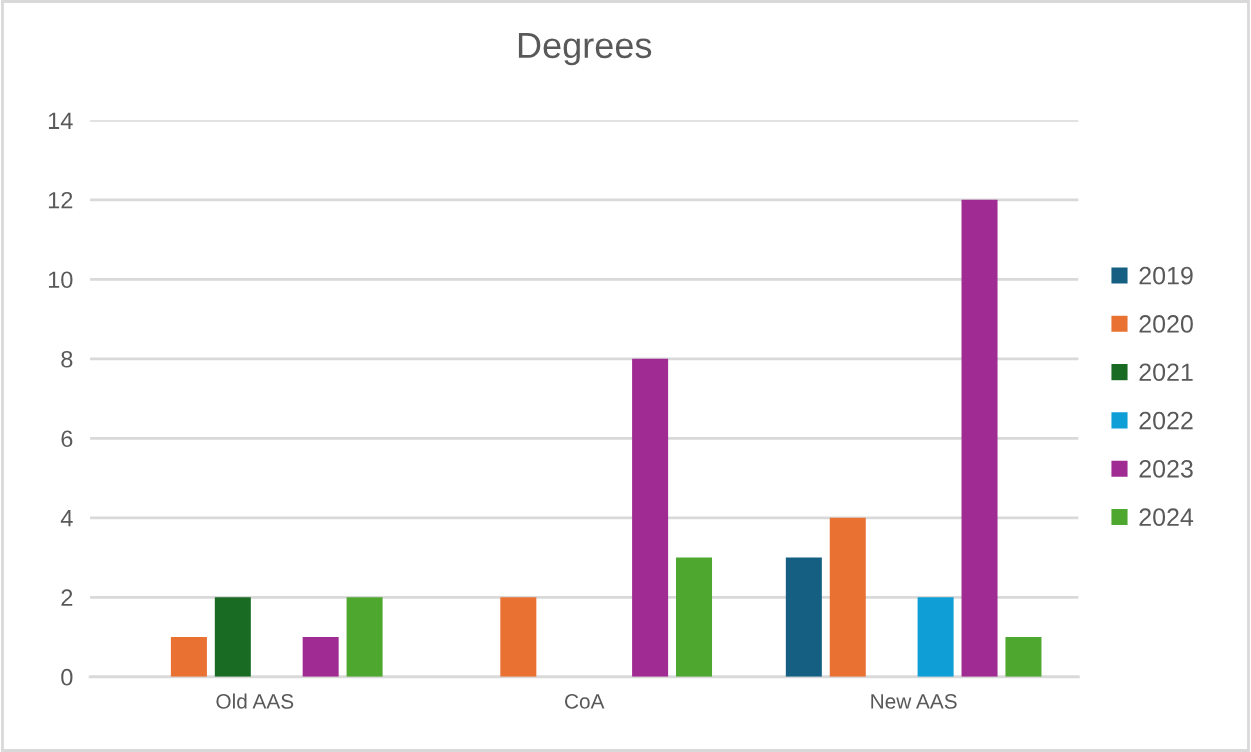  Describe the element at coordinates (585, 49) in the screenshot. I see `chart-title: Degrees` at that location.